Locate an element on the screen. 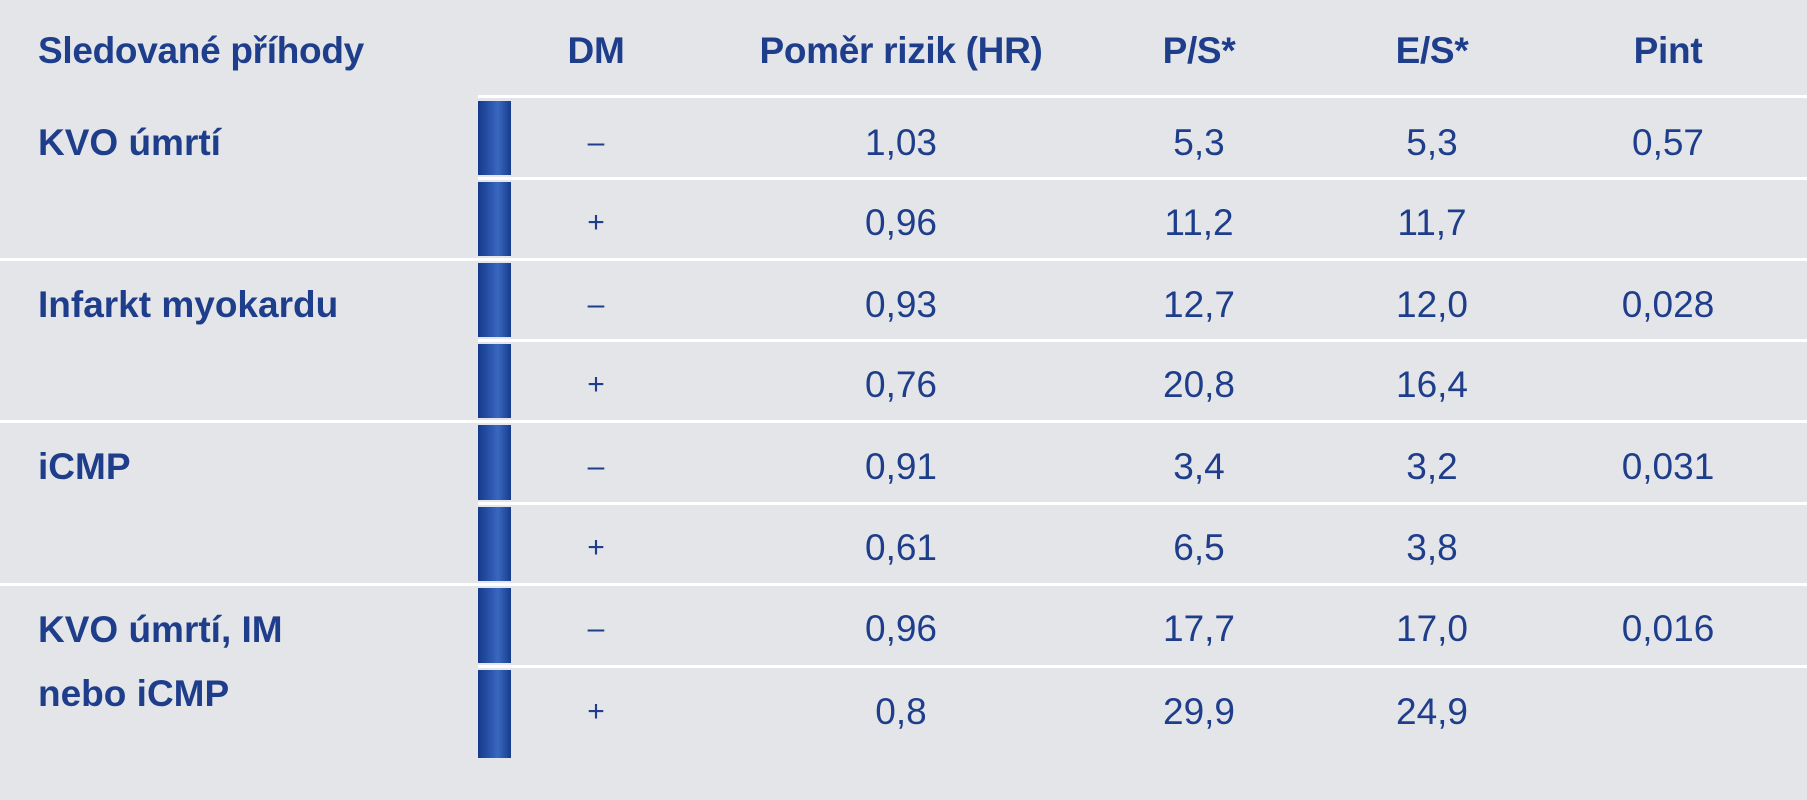  hr-value: 0,8 is located at coordinates (901, 711).